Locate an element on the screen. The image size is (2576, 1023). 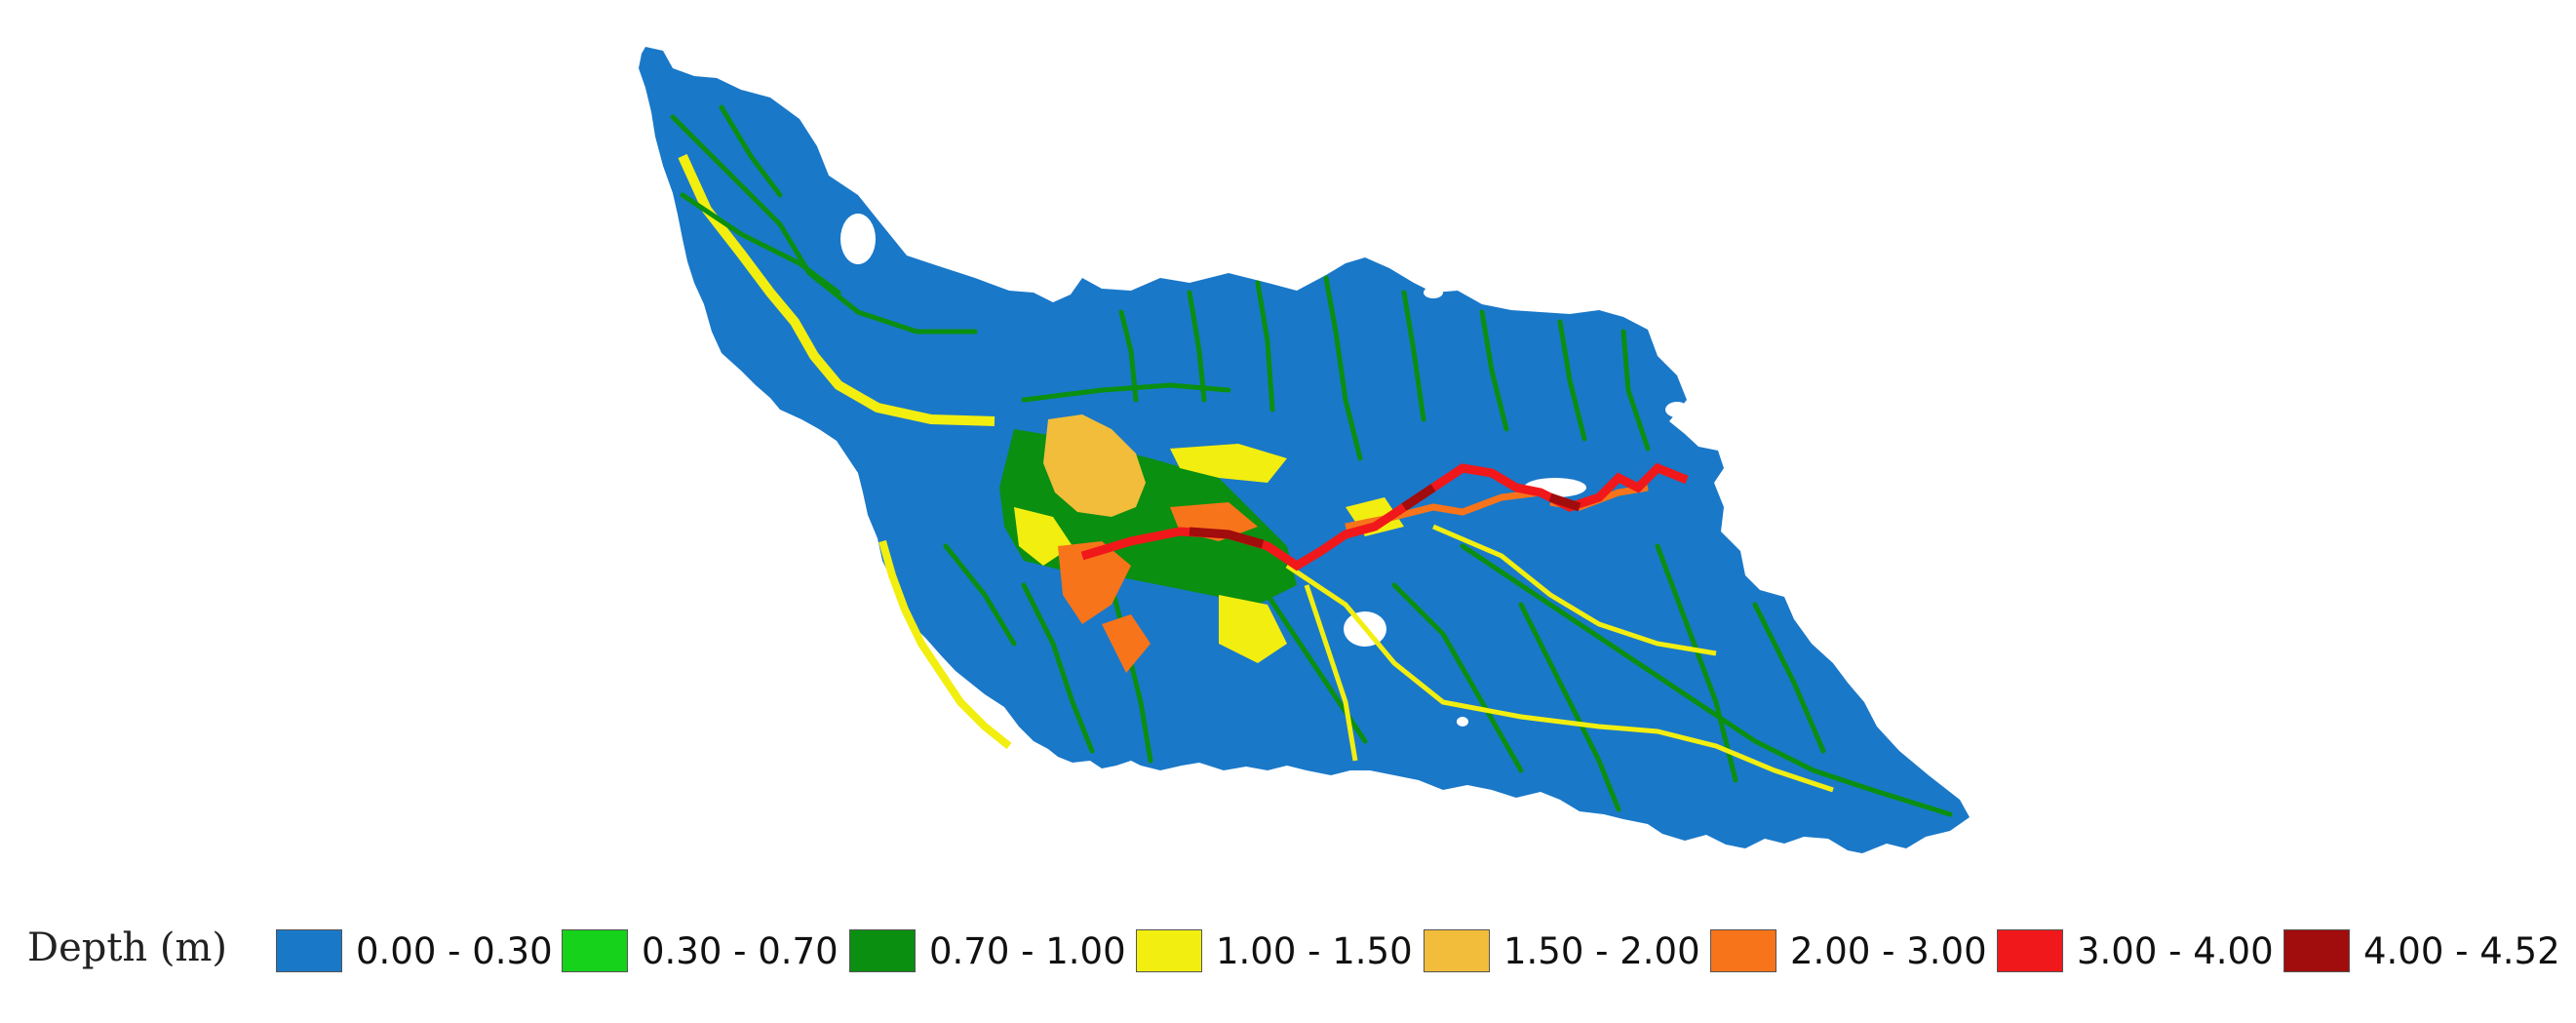
legend-item: 1.50 - 2.00 is located at coordinates (1562, 951).